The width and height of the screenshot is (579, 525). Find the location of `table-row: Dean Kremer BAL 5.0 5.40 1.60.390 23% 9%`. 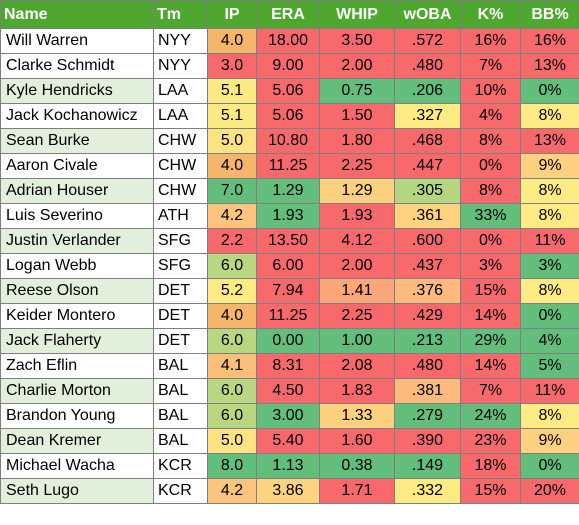

table-row: Dean Kremer BAL 5.0 5.40 1.60.390 23% 9% is located at coordinates (289, 441).